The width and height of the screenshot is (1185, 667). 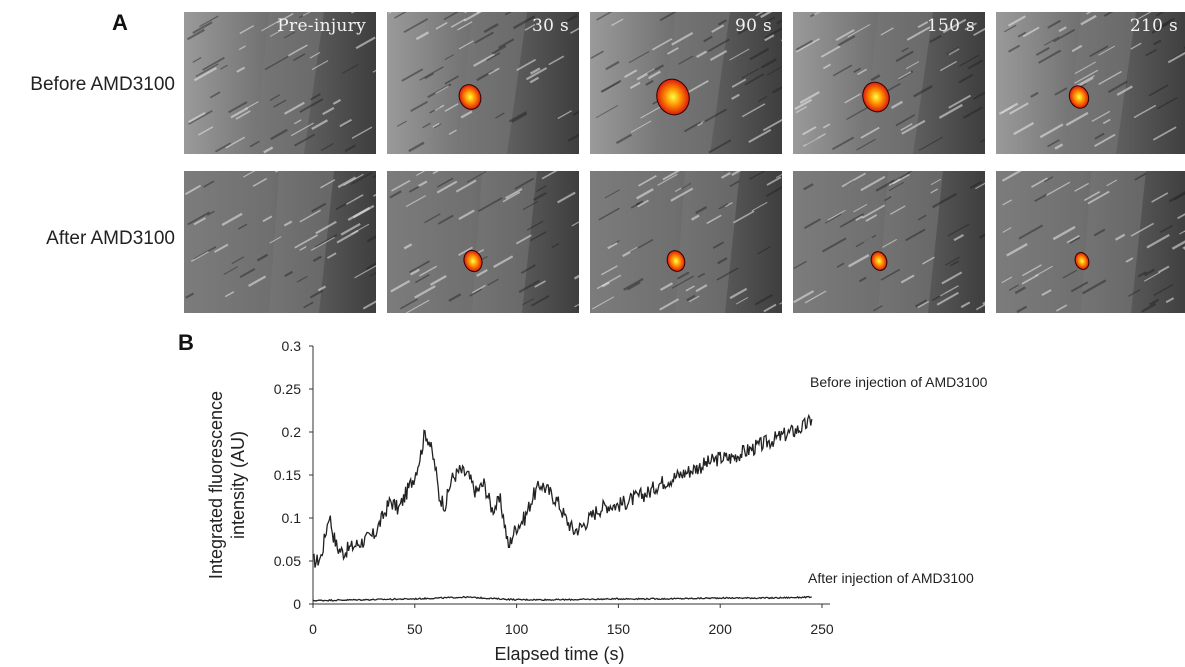 I want to click on y-tick-label: 0, so click(x=297, y=604).